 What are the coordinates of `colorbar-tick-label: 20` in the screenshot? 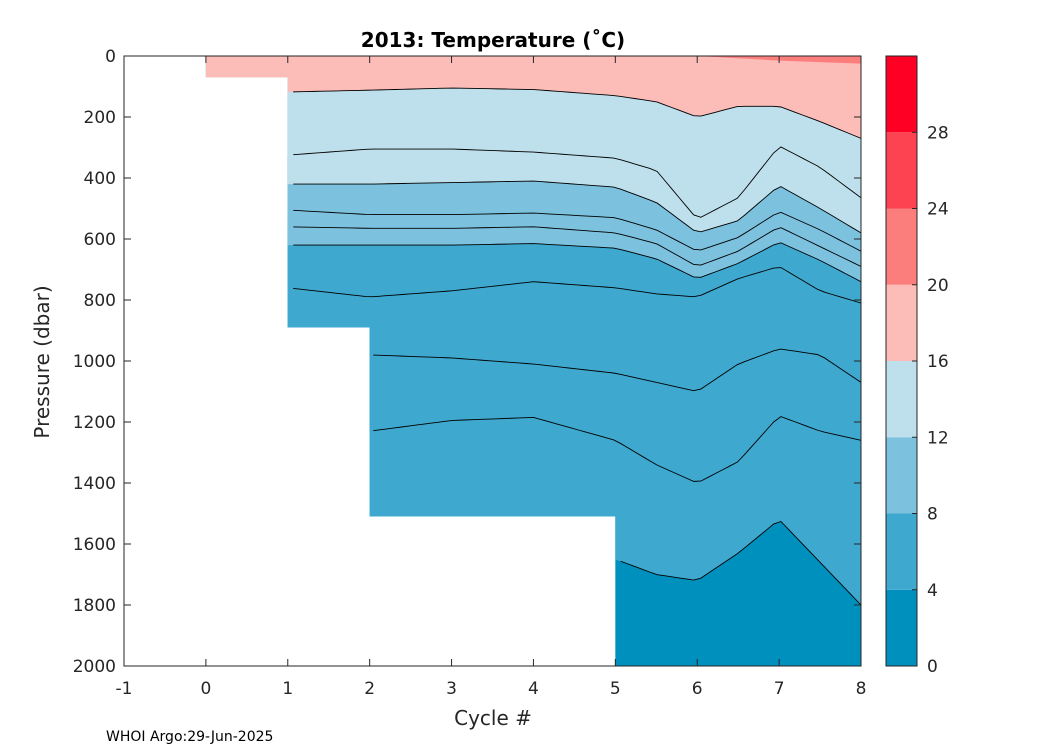 It's located at (938, 286).